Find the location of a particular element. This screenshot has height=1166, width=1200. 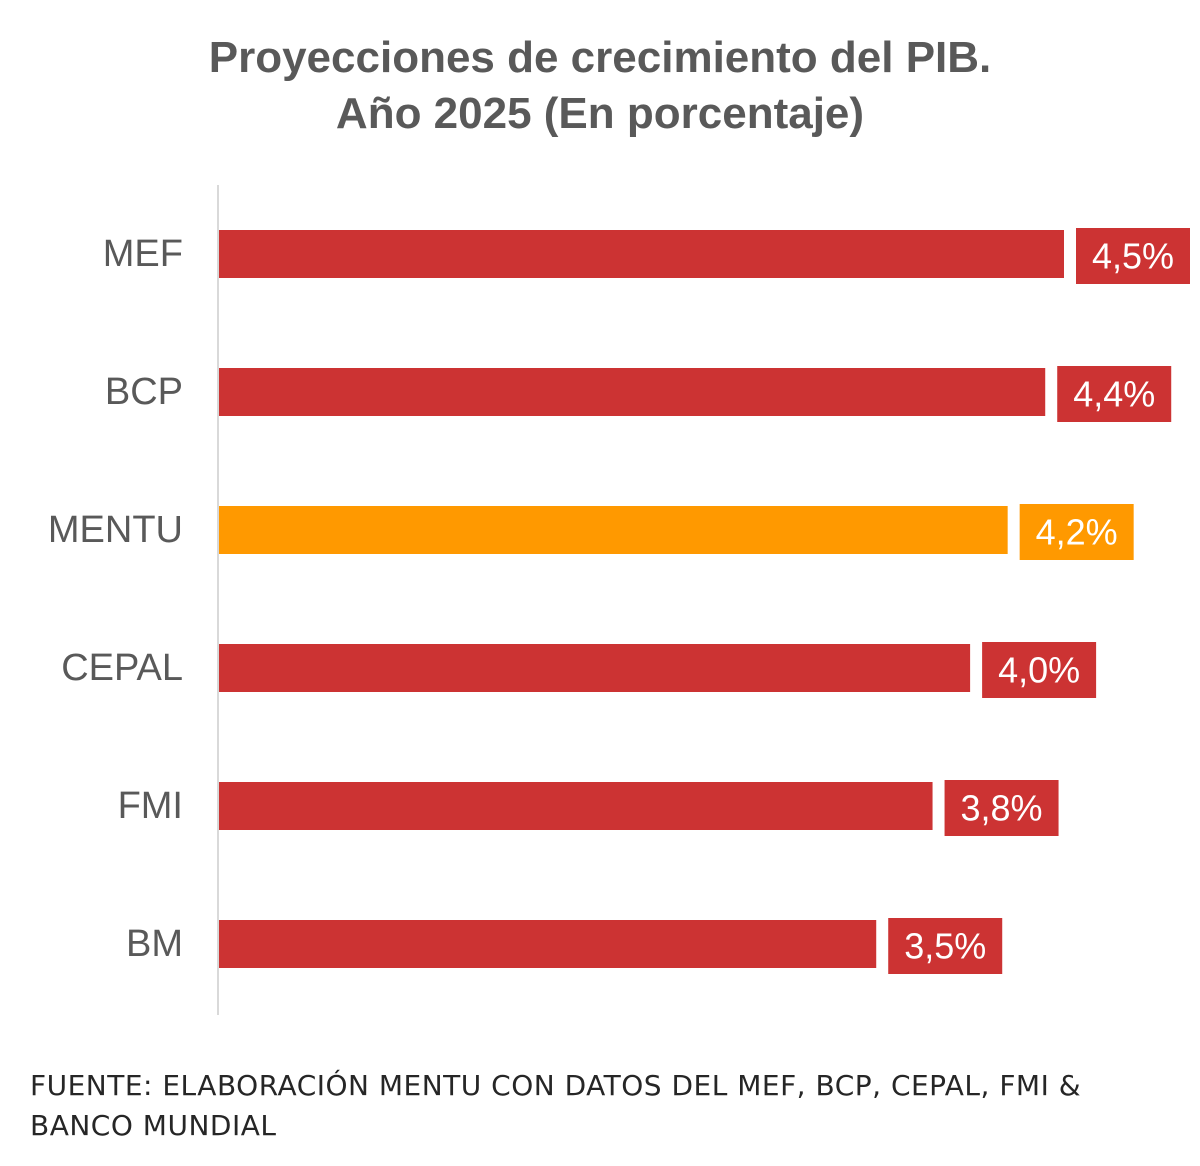

bar-fmi is located at coordinates (576, 806).